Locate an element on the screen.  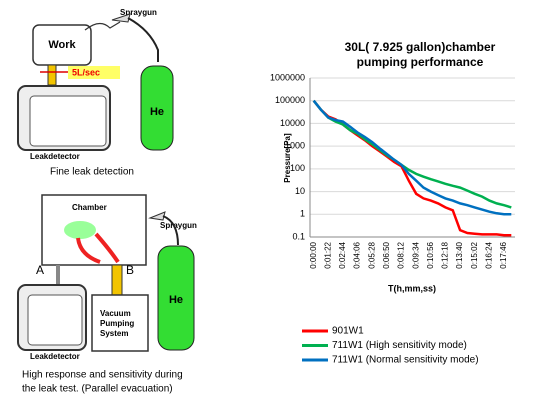
y-tick-label: 1000 is located at coordinates (295, 146).